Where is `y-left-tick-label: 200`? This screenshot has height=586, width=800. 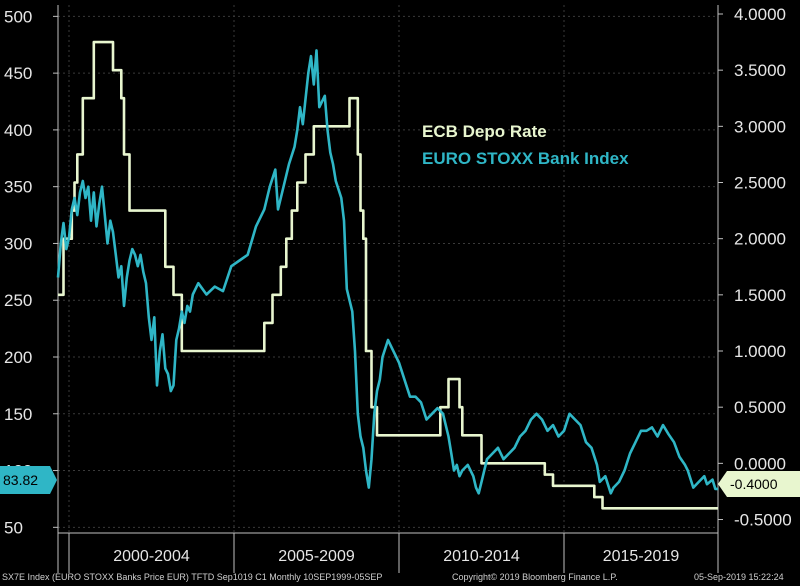 y-left-tick-label: 200 is located at coordinates (18, 357).